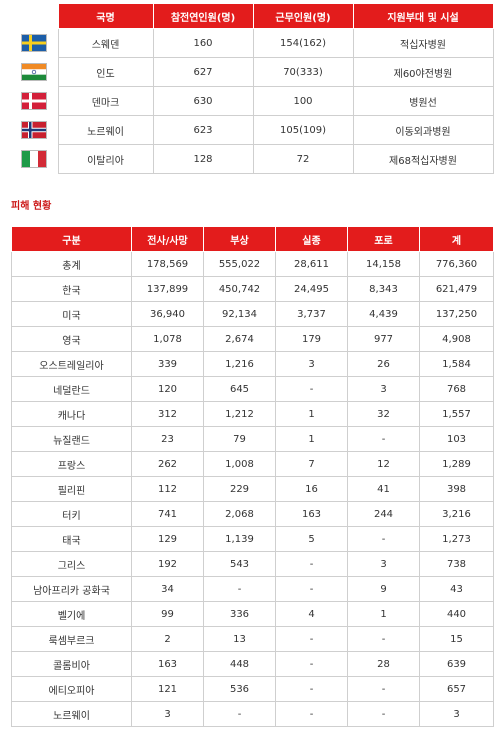 The height and width of the screenshot is (734, 500). I want to click on cell-killed: 178,569, so click(167, 264).